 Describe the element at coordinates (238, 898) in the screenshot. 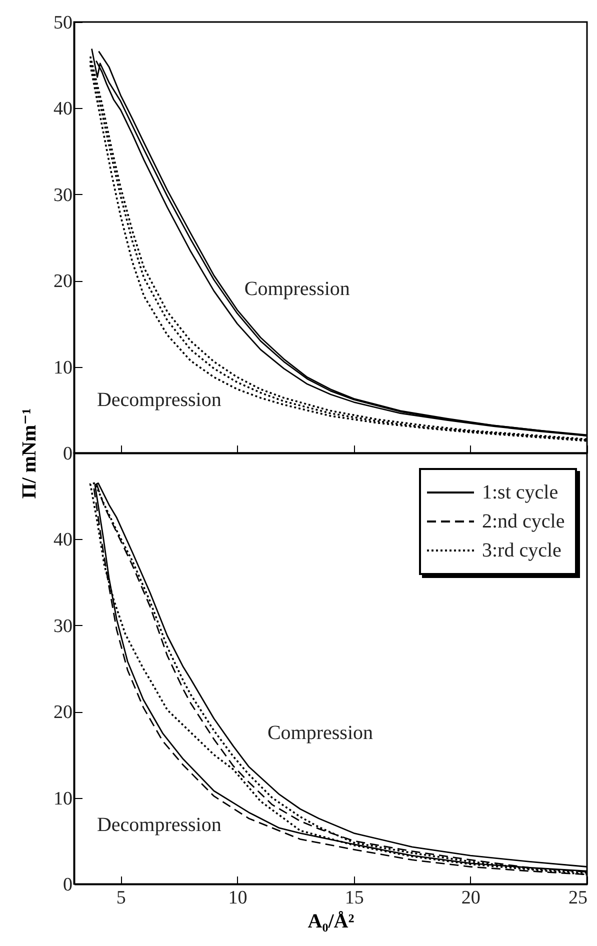

I see `x-tick-label: 10` at that location.